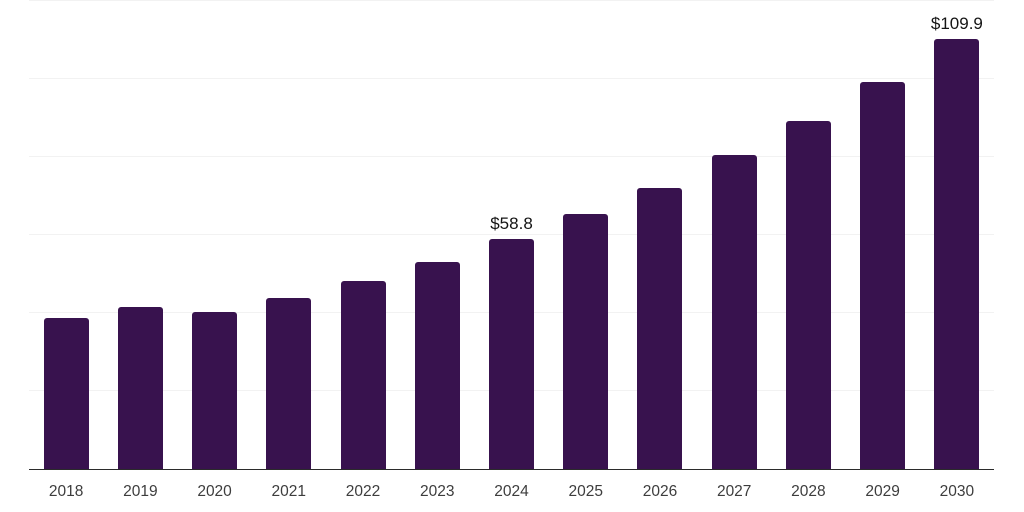  Describe the element at coordinates (66, 393) in the screenshot. I see `bar-2018` at that location.